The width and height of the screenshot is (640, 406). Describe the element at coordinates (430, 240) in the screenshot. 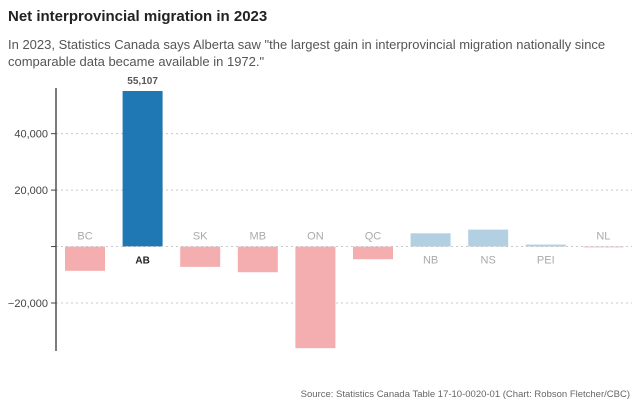

I see `bar-nb` at that location.